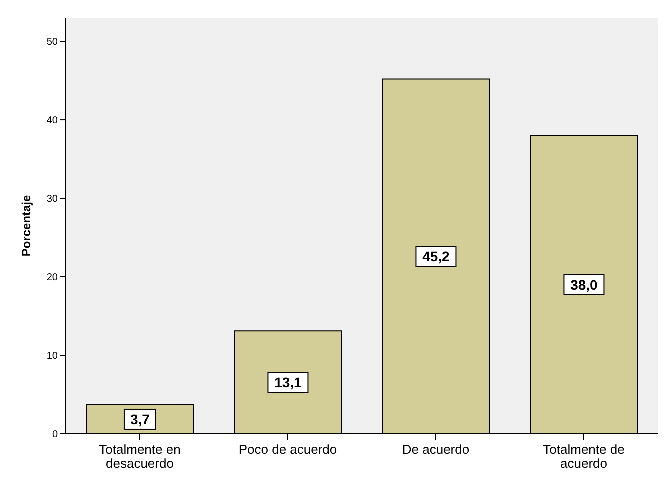  I want to click on data-label: 45,2, so click(436, 256).